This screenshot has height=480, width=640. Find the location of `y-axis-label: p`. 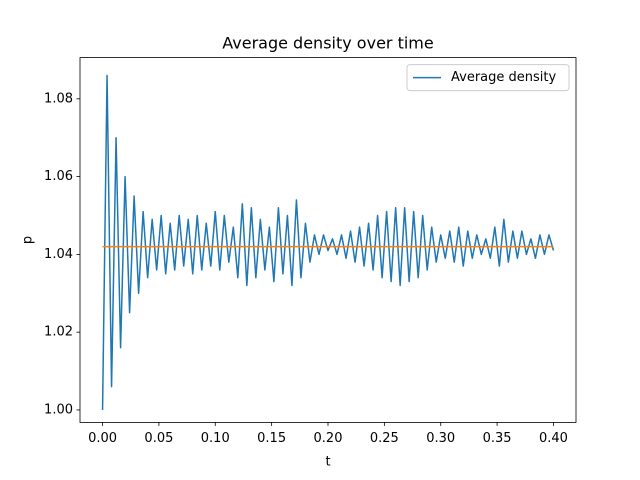

y-axis-label: p is located at coordinates (28, 240).